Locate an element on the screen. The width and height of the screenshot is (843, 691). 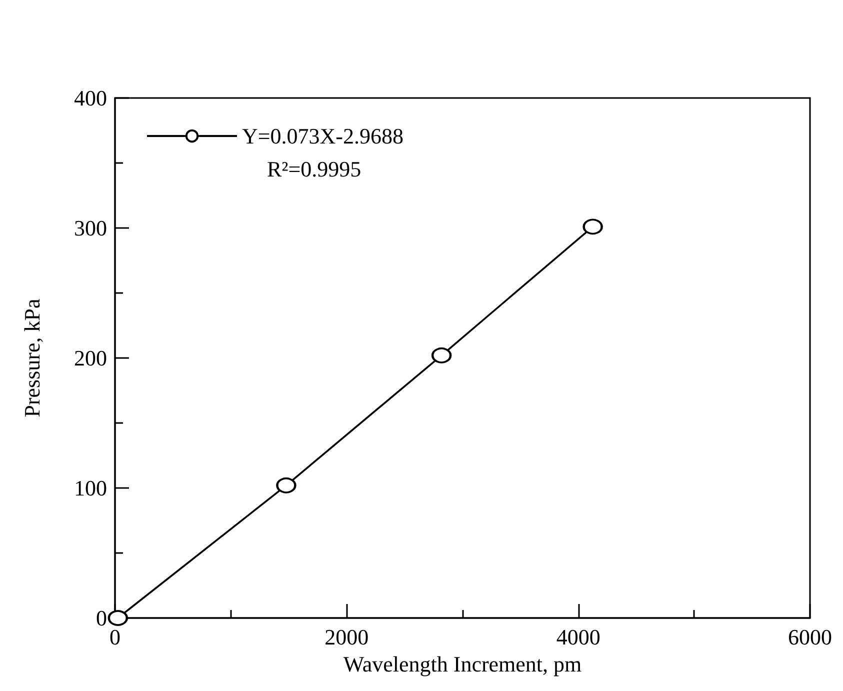
y-tick-label: 200 is located at coordinates (90, 358).